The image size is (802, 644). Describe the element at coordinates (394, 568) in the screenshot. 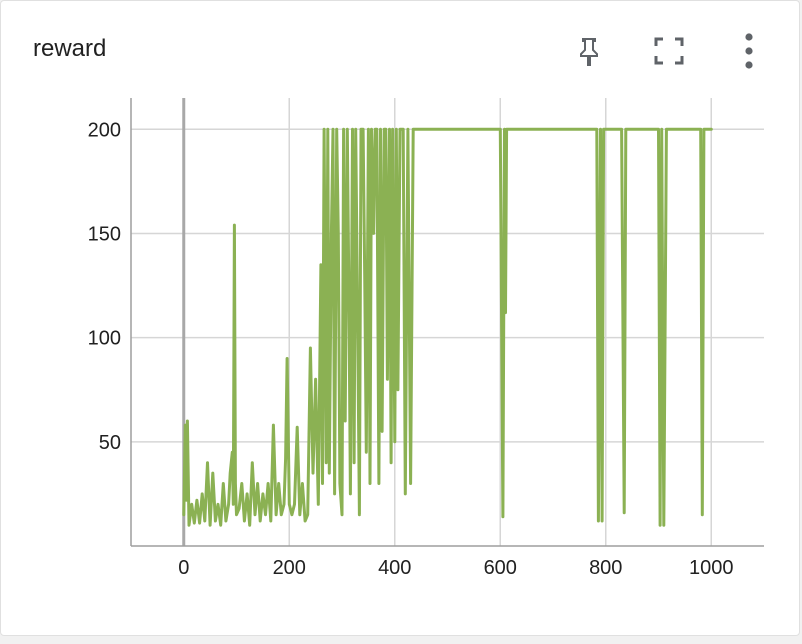

I see `x-tick-label: 400` at that location.